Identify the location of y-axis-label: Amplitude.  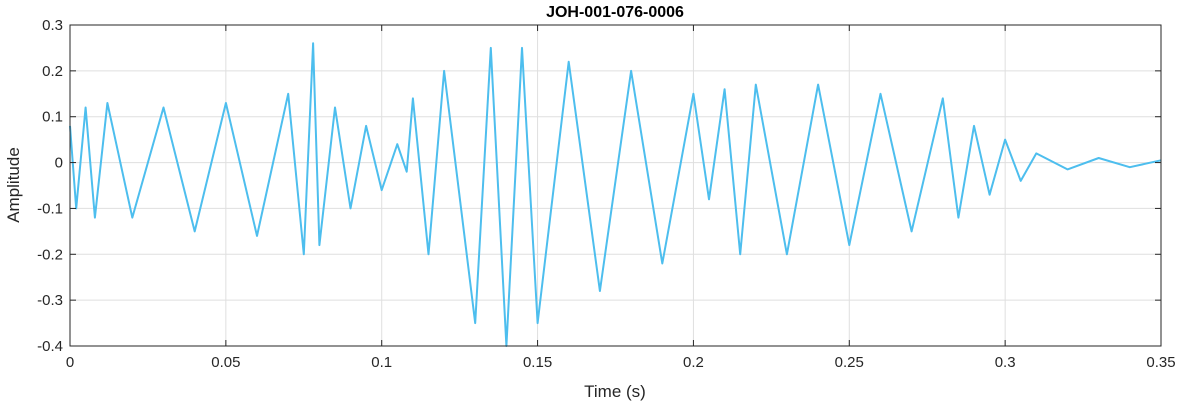
(13, 185).